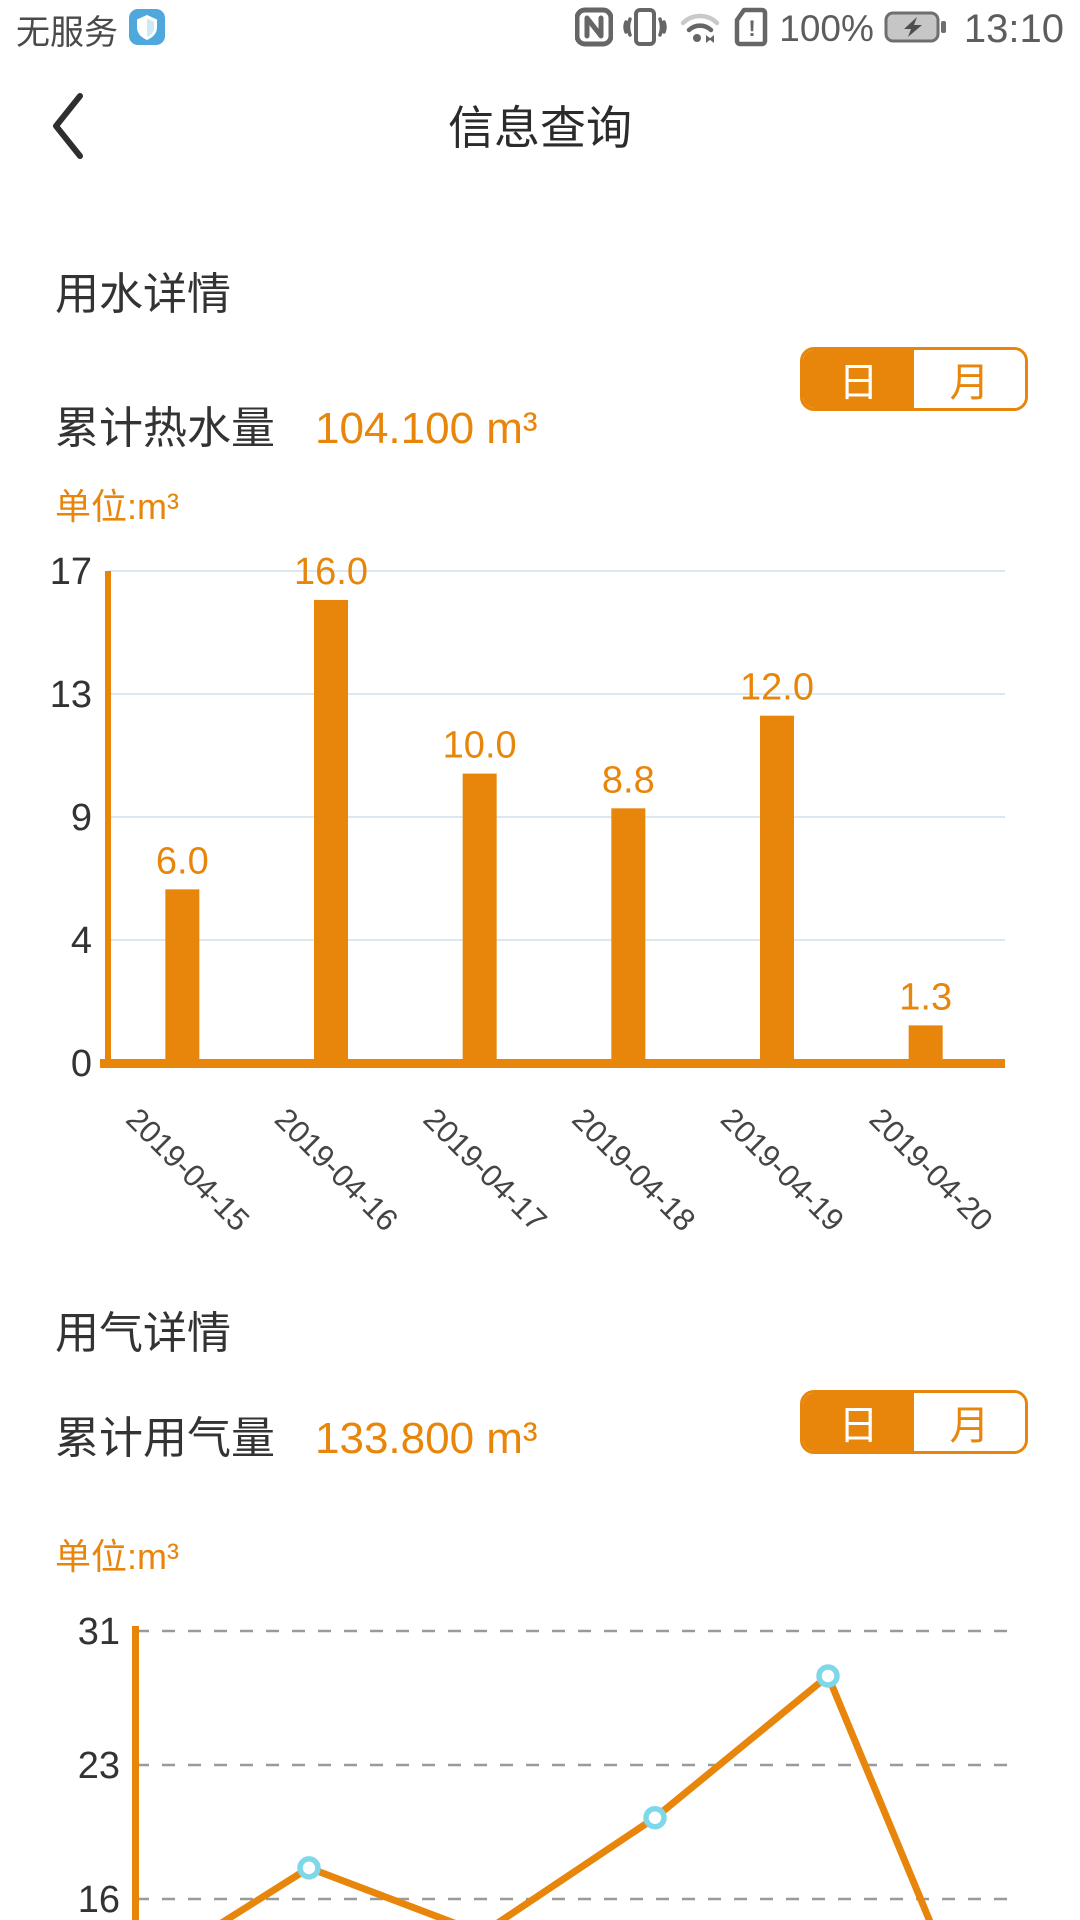  I want to click on clock-label: 13:10, so click(1013, 28).